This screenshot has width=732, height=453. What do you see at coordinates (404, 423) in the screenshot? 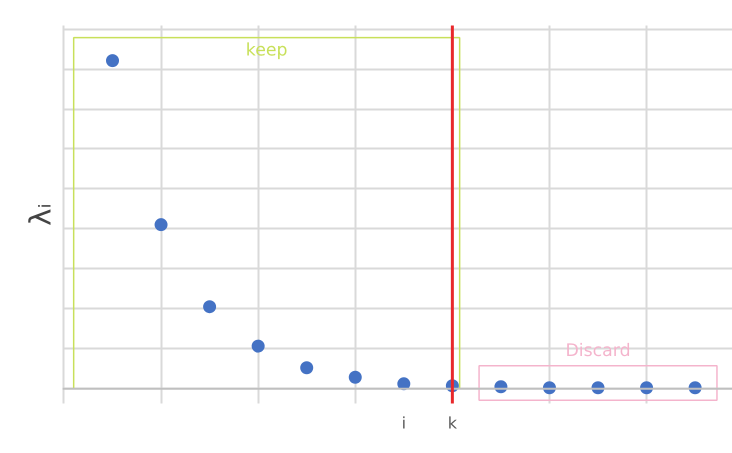
I see `x-tick-label: i` at bounding box center [404, 423].